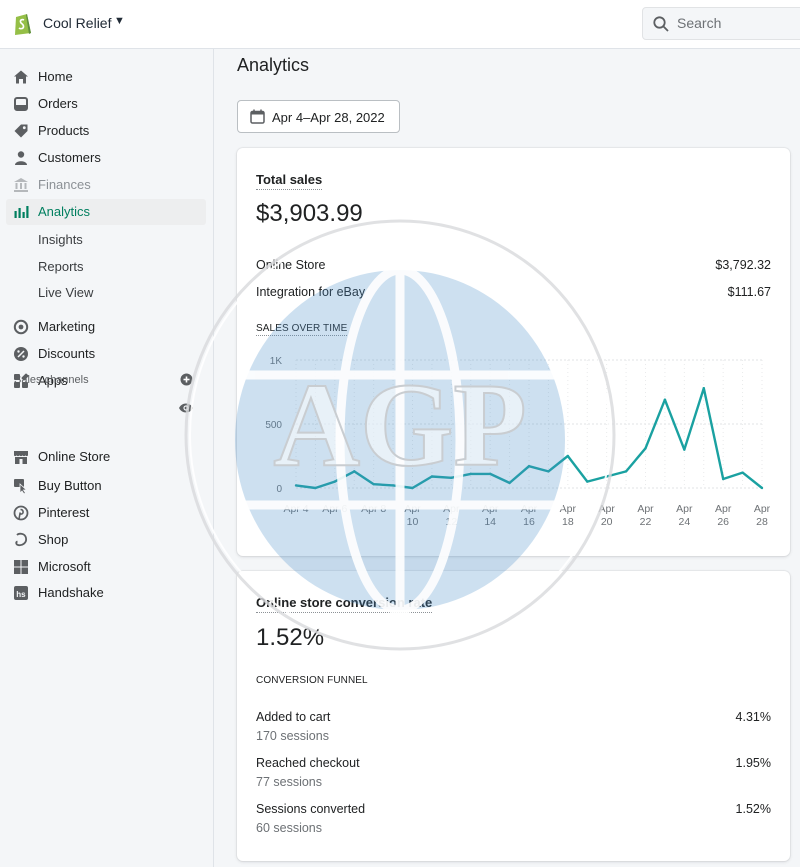 Image resolution: width=800 pixels, height=867 pixels. What do you see at coordinates (186, 408) in the screenshot?
I see `eye-icon` at bounding box center [186, 408].